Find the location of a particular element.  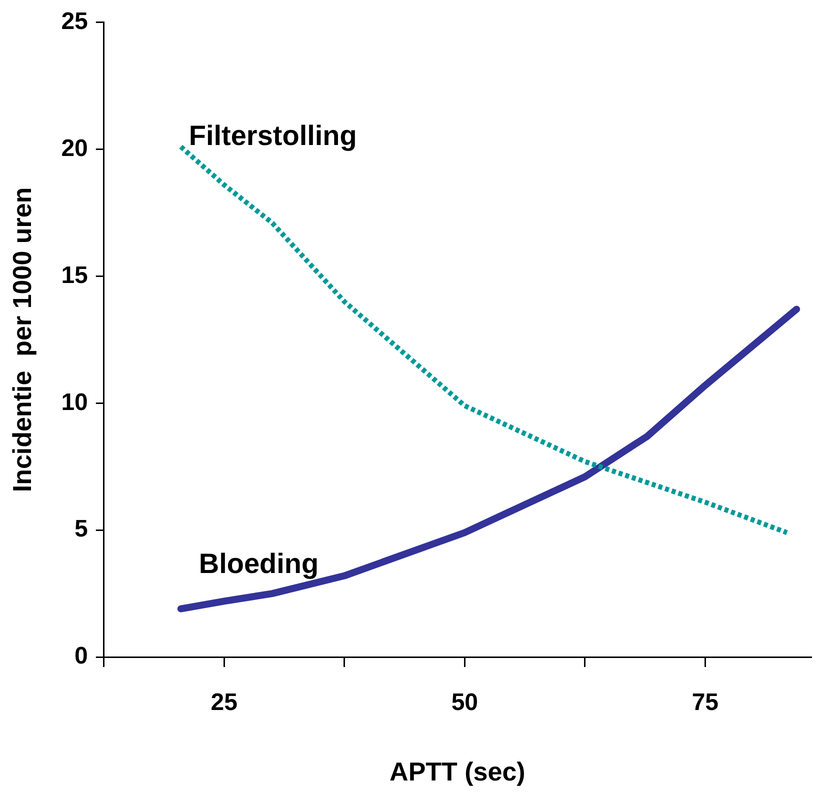

x-tick-label: 75 is located at coordinates (705, 702).